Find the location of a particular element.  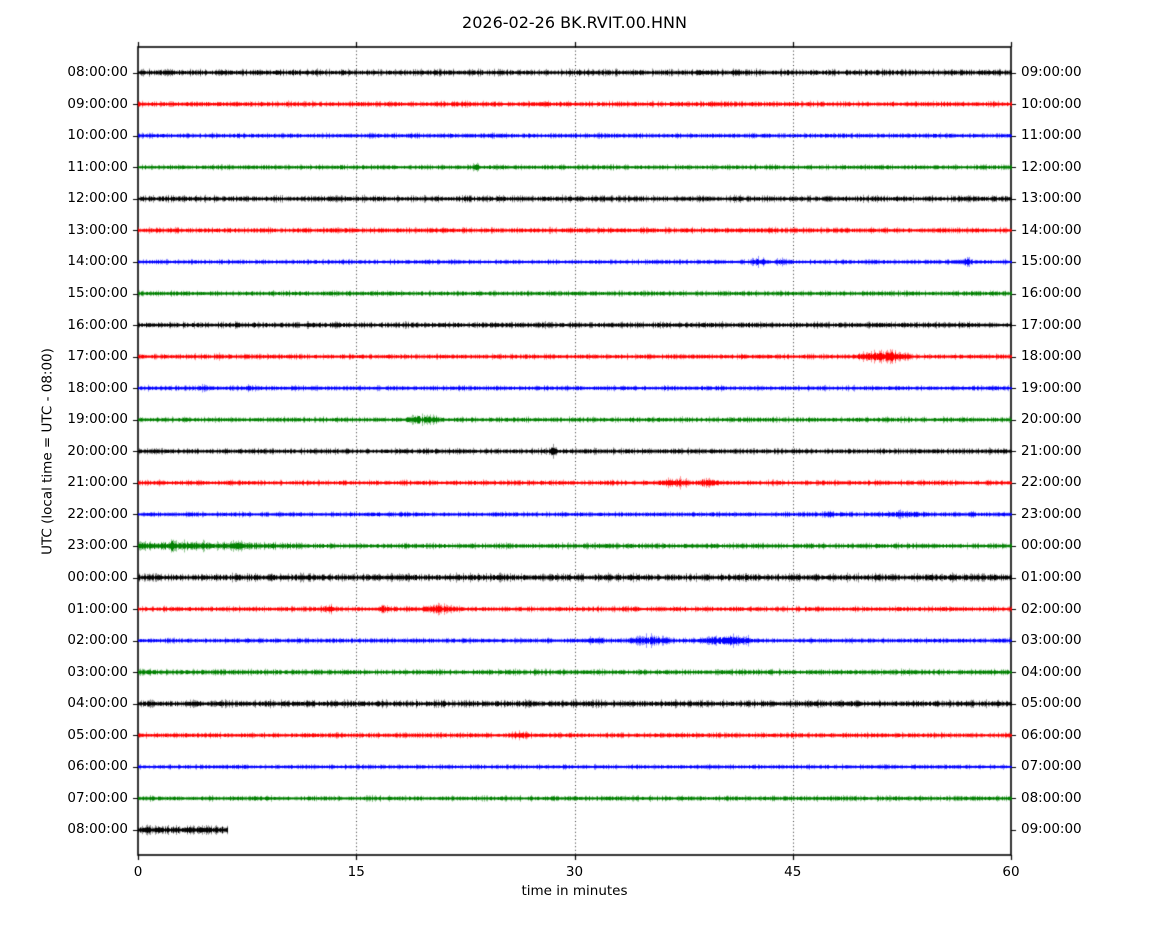

left-time-label: 14:00:00 is located at coordinates (97, 261).